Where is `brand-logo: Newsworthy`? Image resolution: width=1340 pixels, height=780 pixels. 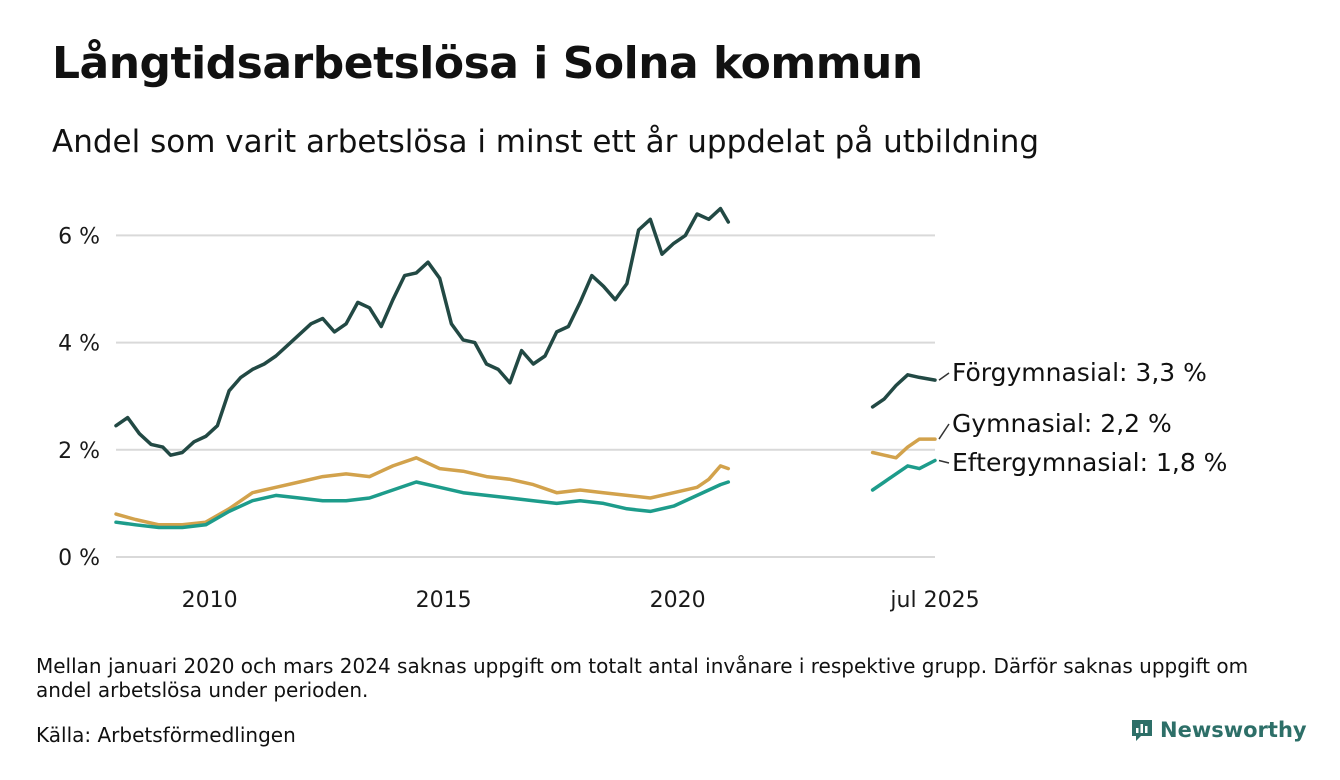
brand-logo: Newsworthy is located at coordinates (1218, 730).